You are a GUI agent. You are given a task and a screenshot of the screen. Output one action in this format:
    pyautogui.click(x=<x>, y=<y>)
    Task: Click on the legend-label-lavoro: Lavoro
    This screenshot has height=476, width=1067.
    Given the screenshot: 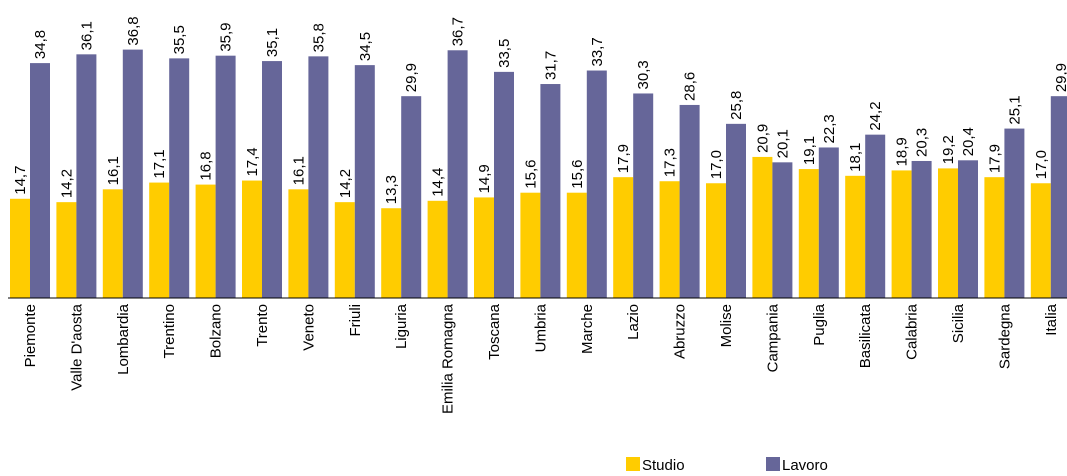 What is the action you would take?
    pyautogui.click(x=805, y=465)
    